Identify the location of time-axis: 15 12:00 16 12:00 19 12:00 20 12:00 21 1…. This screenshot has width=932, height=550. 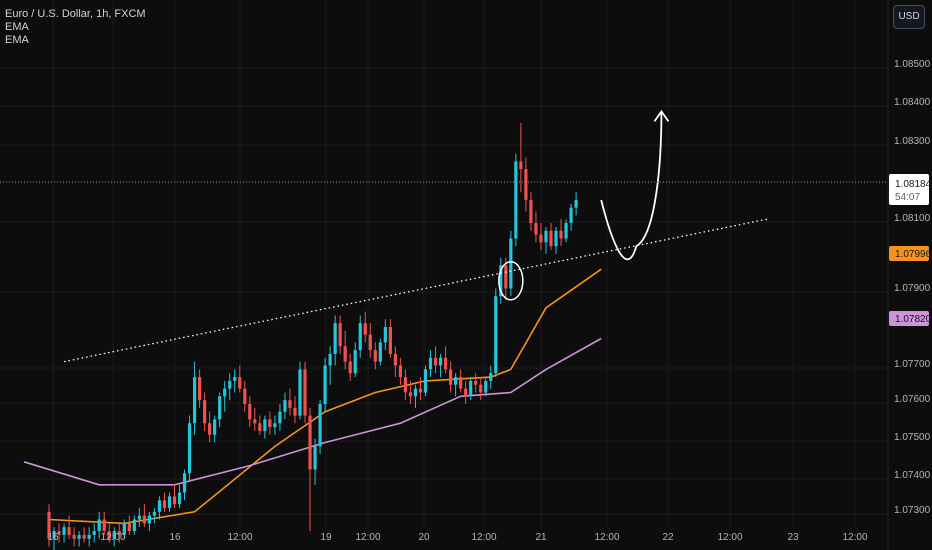
(457, 537).